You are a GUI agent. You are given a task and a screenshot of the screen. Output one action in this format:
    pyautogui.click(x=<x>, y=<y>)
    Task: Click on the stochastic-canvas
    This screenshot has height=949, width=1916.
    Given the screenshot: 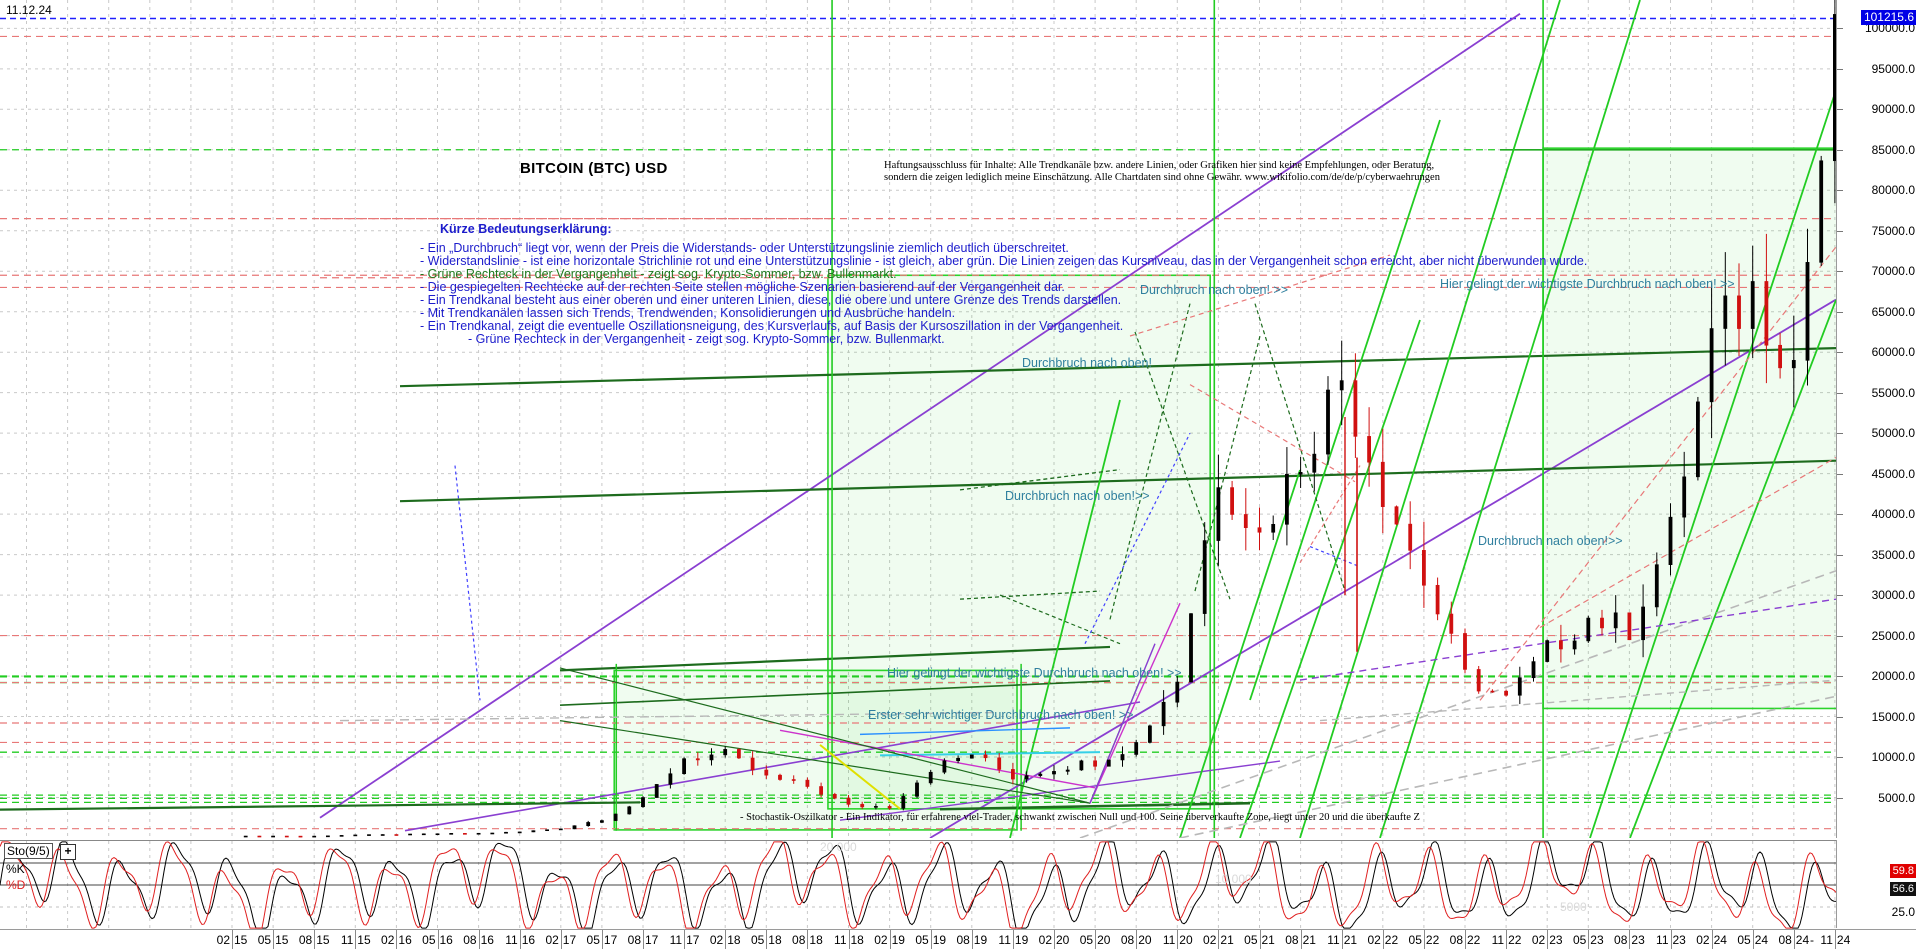 What is the action you would take?
    pyautogui.click(x=918, y=885)
    